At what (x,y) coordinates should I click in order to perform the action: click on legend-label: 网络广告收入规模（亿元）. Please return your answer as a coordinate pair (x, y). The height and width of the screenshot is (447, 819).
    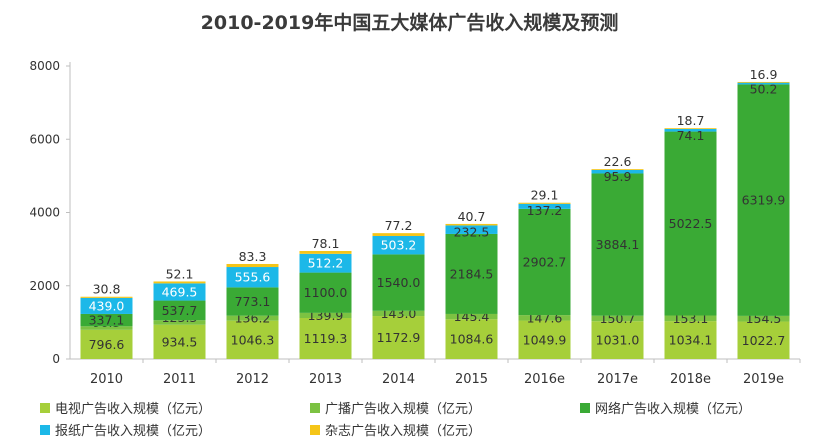
    Looking at the image, I should click on (673, 409).